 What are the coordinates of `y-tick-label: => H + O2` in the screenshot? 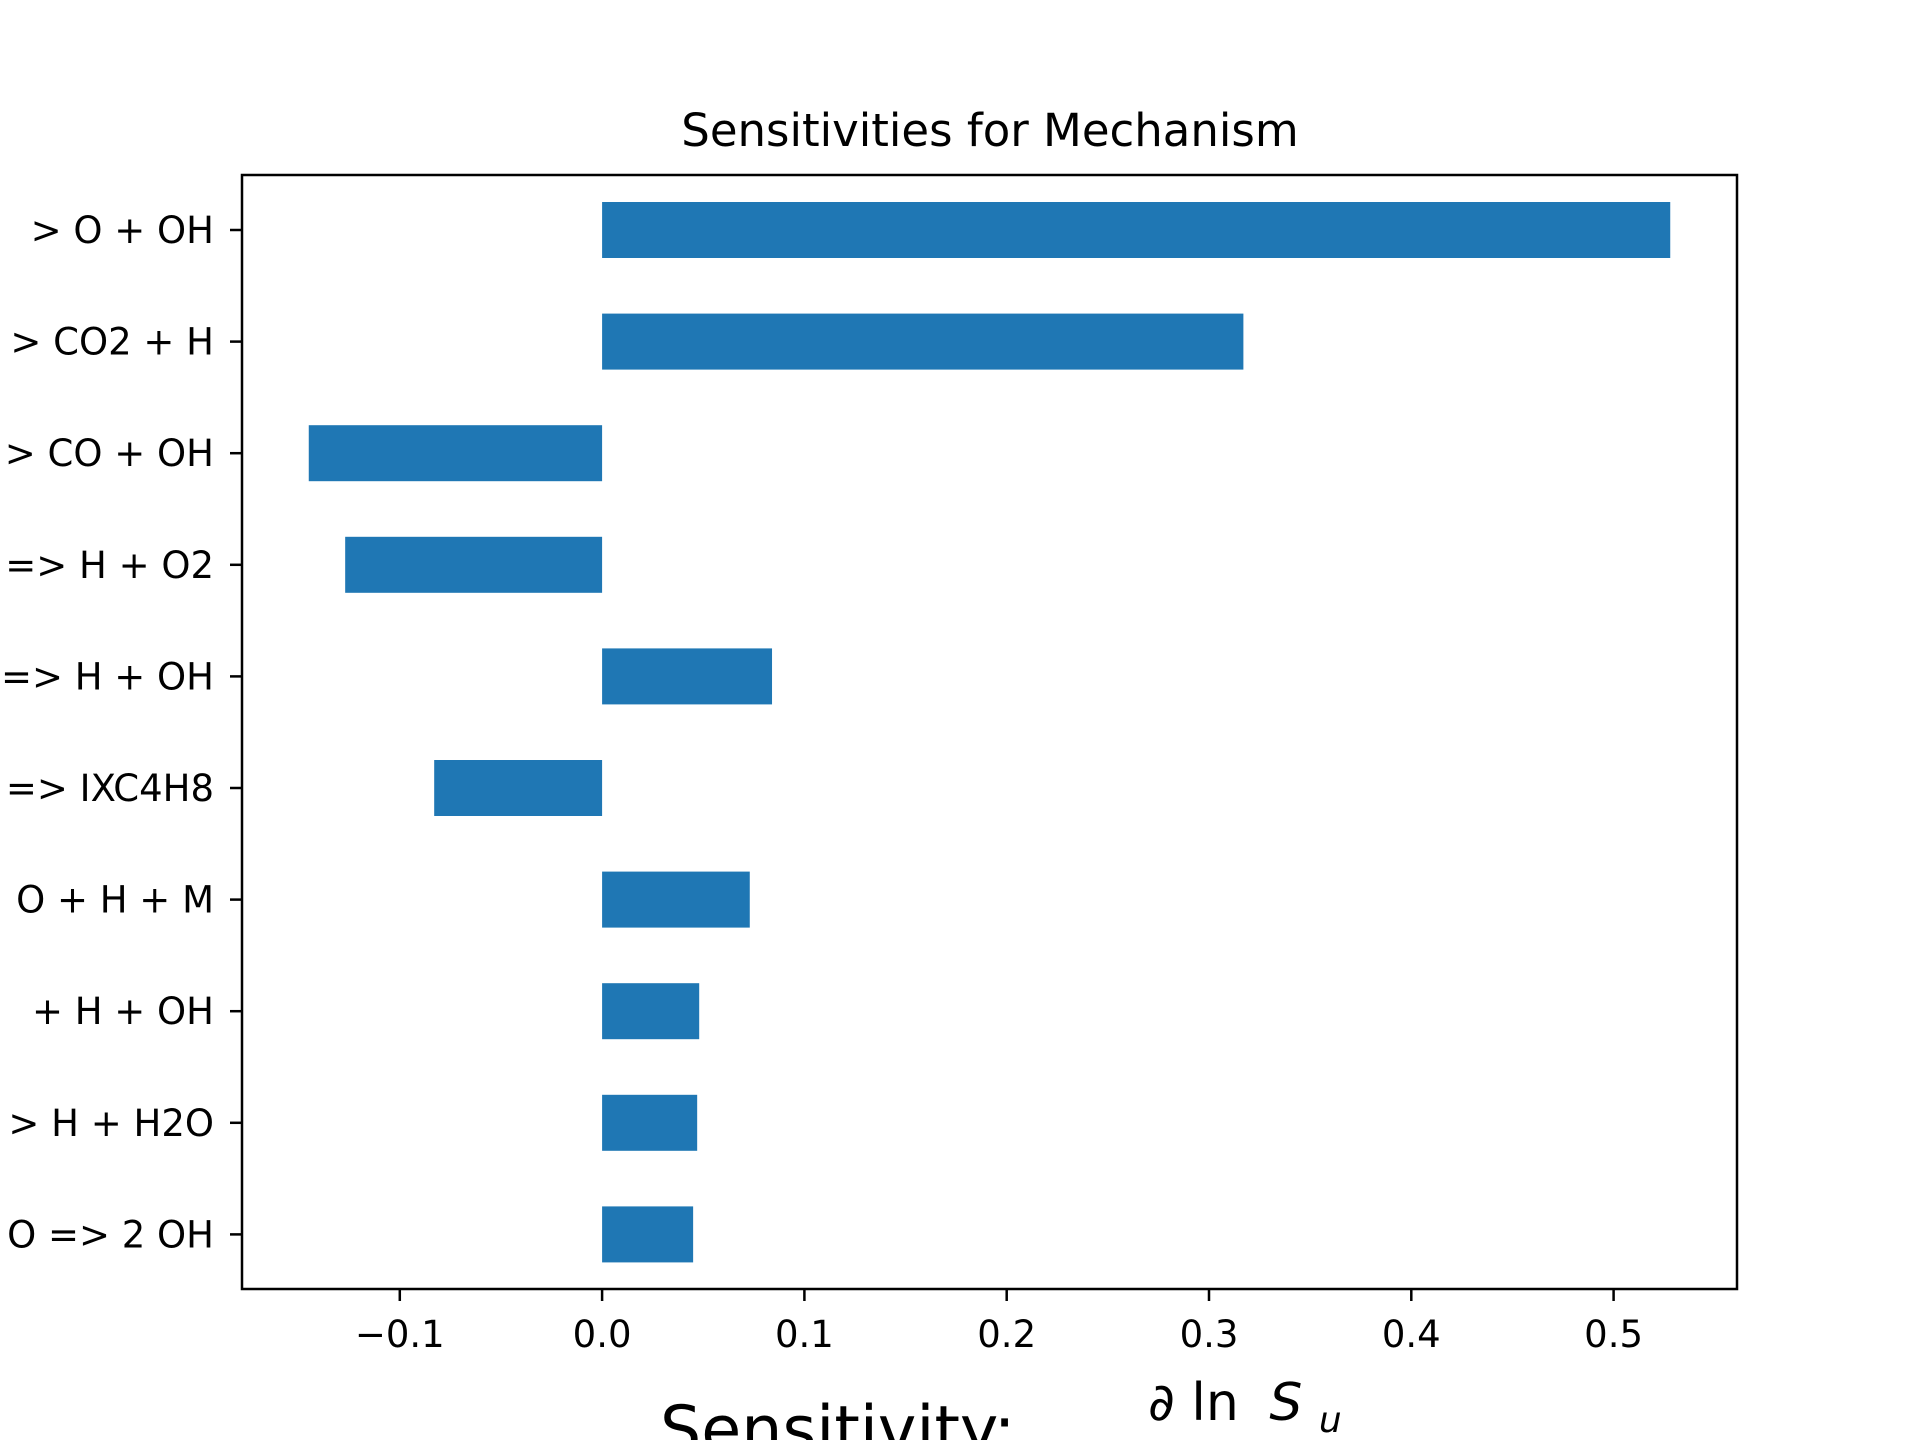 It's located at (109, 565).